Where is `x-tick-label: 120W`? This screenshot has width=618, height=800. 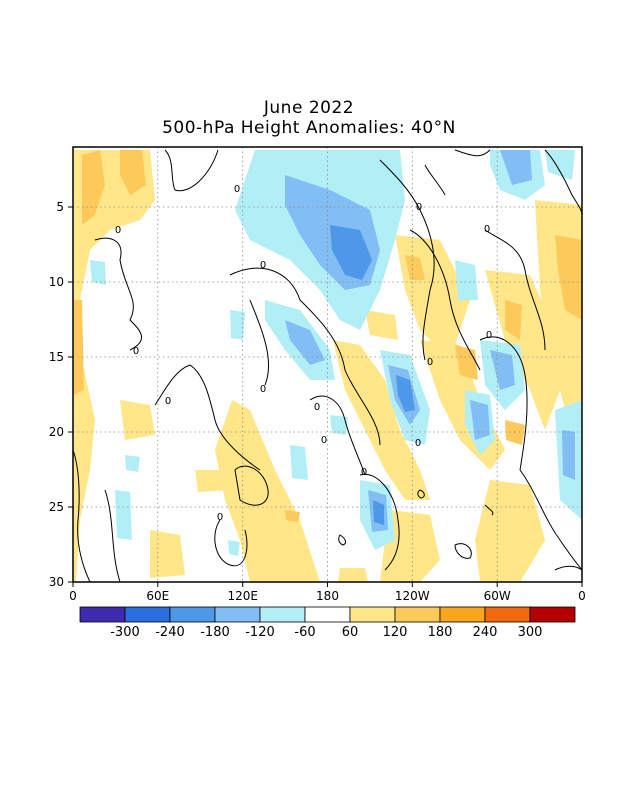 x-tick-label: 120W is located at coordinates (412, 596).